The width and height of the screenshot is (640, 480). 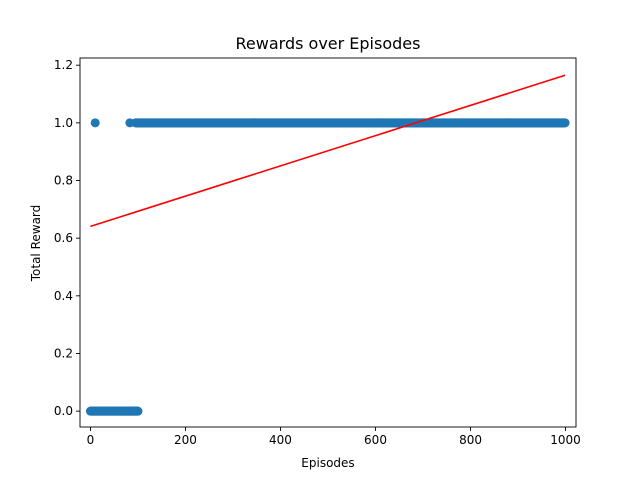 I want to click on x-tick-label: 200, so click(x=185, y=440).